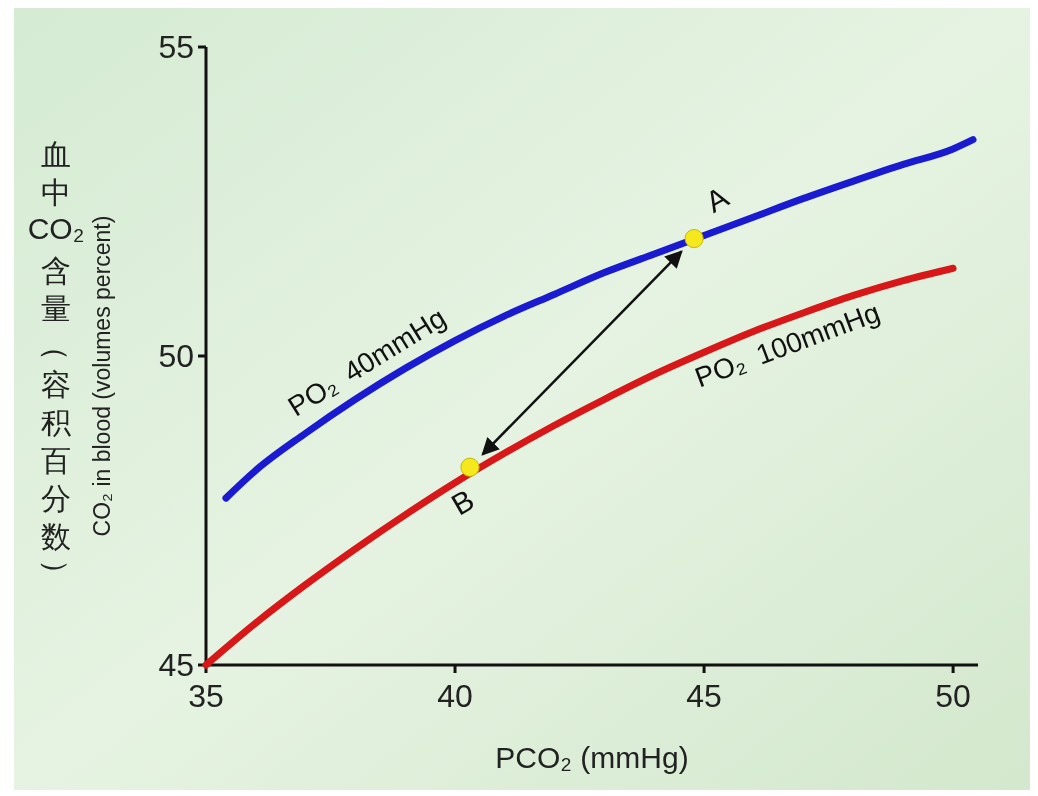 This screenshot has width=1038, height=796. What do you see at coordinates (102, 376) in the screenshot?
I see `y-axis-title: CO₂ in blood (volumes percent)` at bounding box center [102, 376].